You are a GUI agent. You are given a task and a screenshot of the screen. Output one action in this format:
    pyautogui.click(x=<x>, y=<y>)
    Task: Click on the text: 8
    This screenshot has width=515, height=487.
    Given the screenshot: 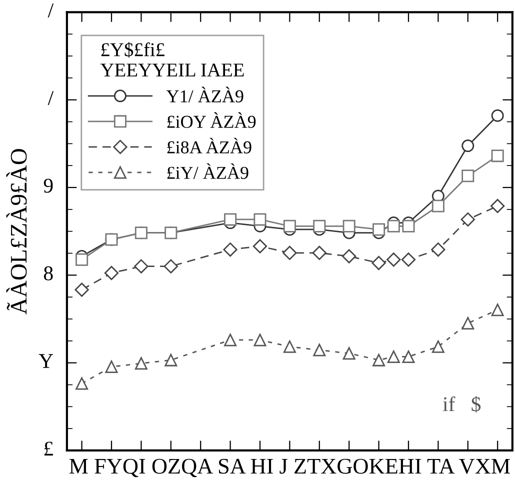 What is the action you would take?
    pyautogui.click(x=48, y=273)
    